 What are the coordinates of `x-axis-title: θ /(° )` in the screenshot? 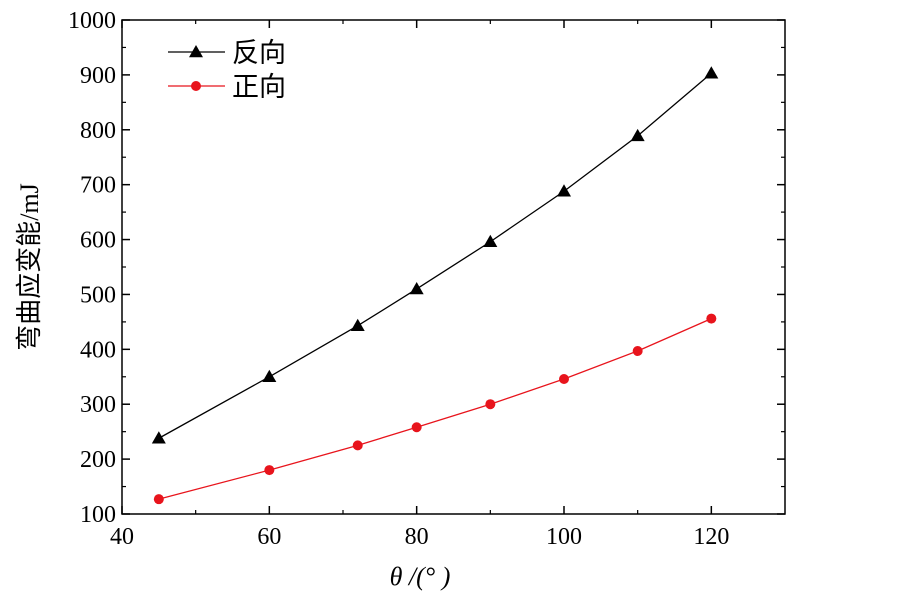 It's located at (420, 576).